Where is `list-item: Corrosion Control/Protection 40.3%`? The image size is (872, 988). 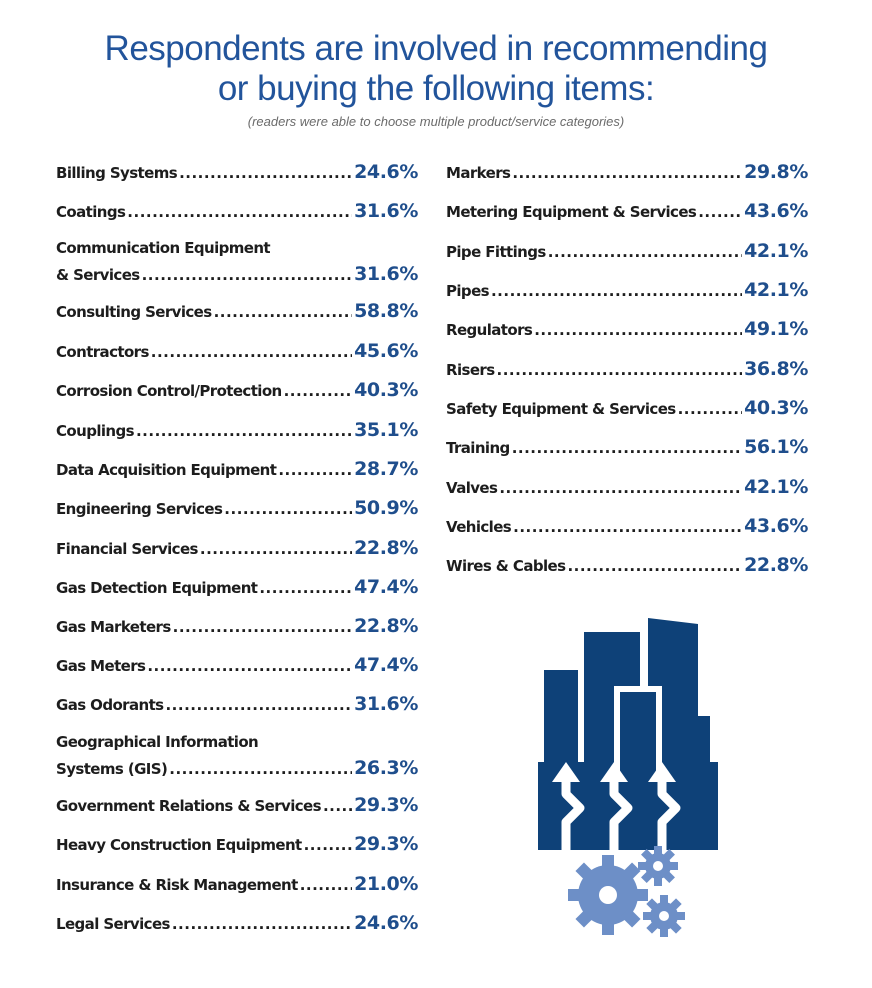
list-item: Corrosion Control/Protection 40.3% is located at coordinates (237, 391).